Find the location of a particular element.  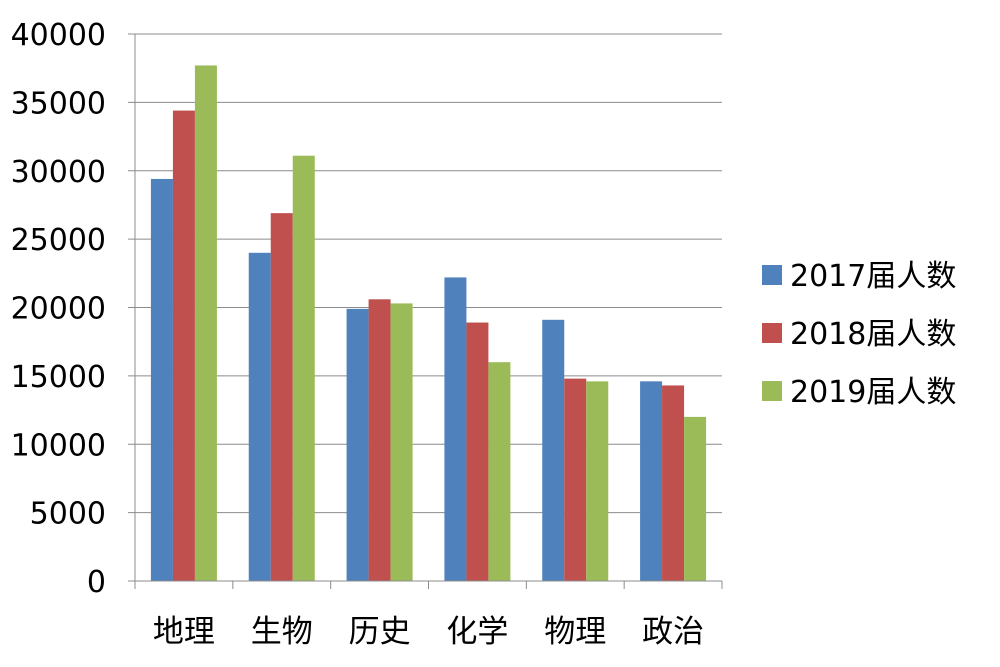

y-tick-labels: 0 5000 10000 15000 20000 25000 30000 35000 40000 is located at coordinates (58, 309).